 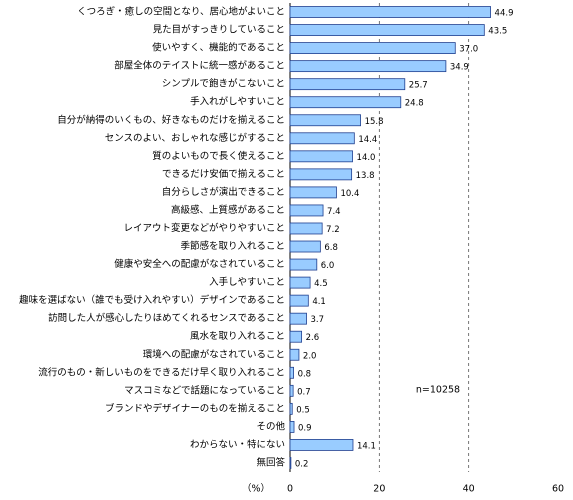 I want to click on value-label: 37.0, so click(x=468, y=50).